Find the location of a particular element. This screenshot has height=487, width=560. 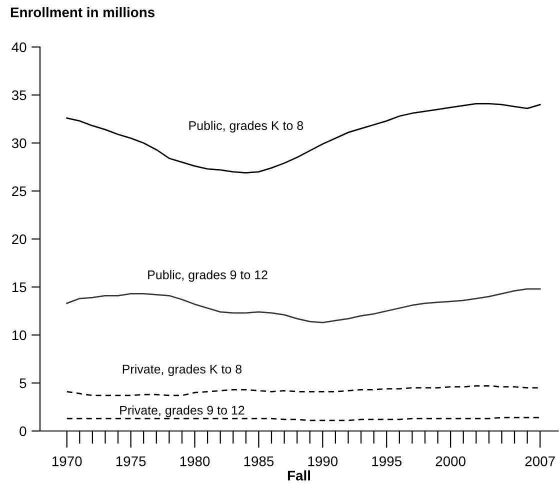

y-axis-title: Enrollment in millions is located at coordinates (82, 12).